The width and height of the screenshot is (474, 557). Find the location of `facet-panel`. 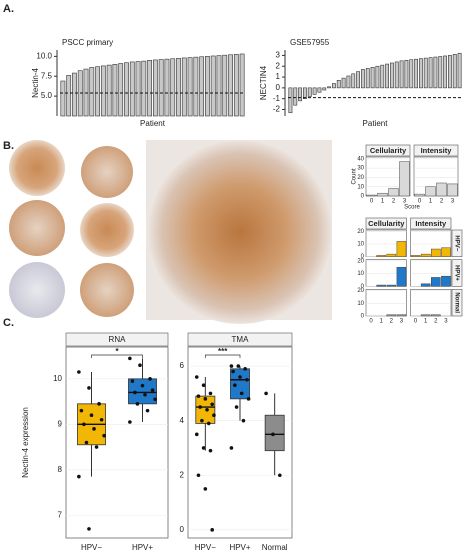

facet-panel is located at coordinates (431, 303).